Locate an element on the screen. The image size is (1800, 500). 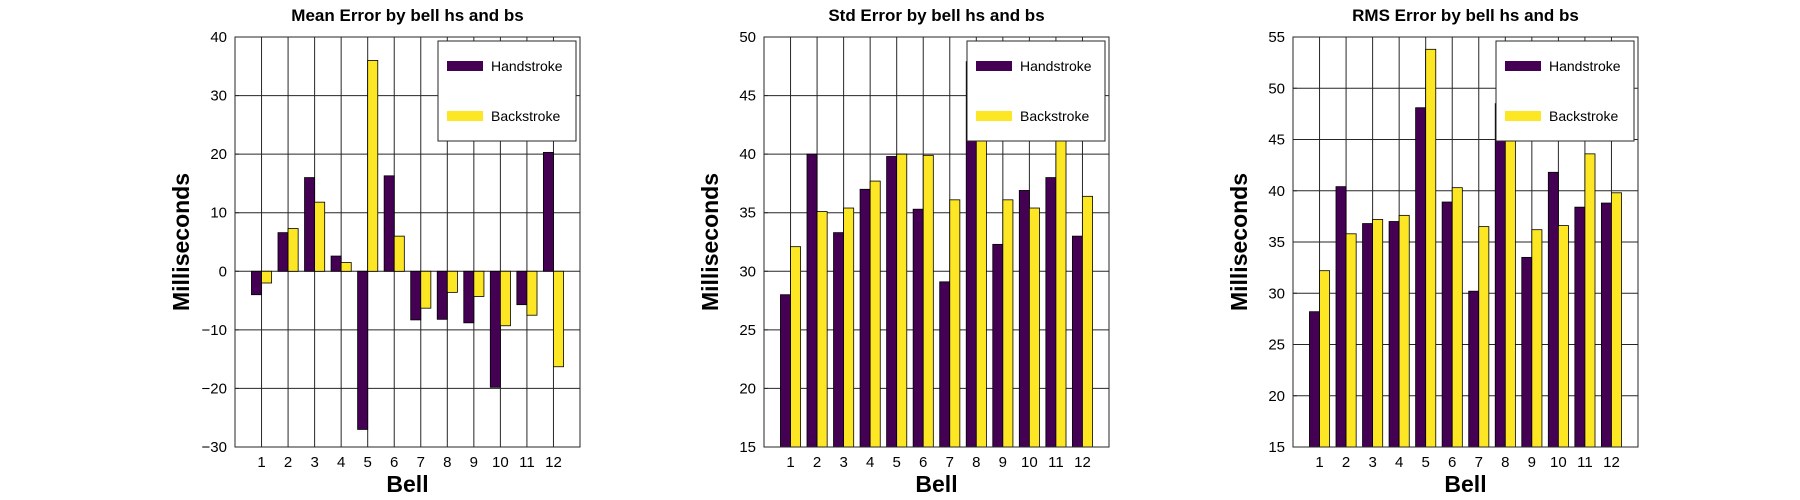
chart-title: Std Error by bell hs and bs is located at coordinates (936, 15).